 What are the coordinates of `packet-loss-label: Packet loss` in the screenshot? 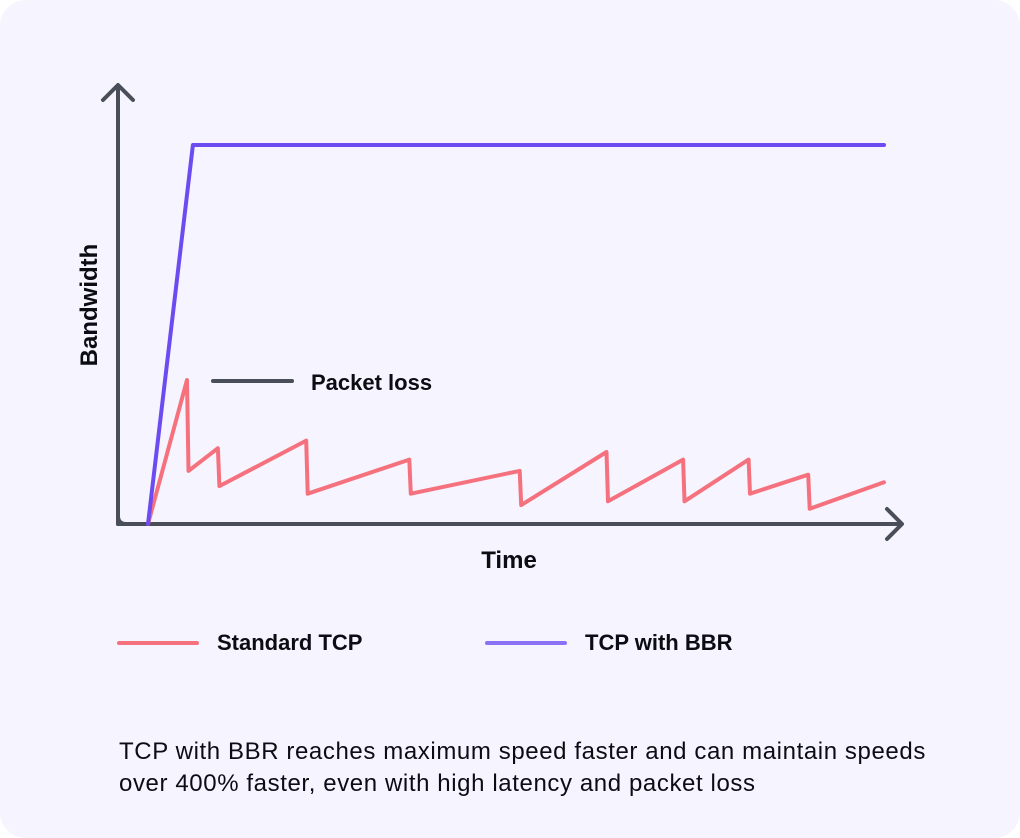 It's located at (371, 382).